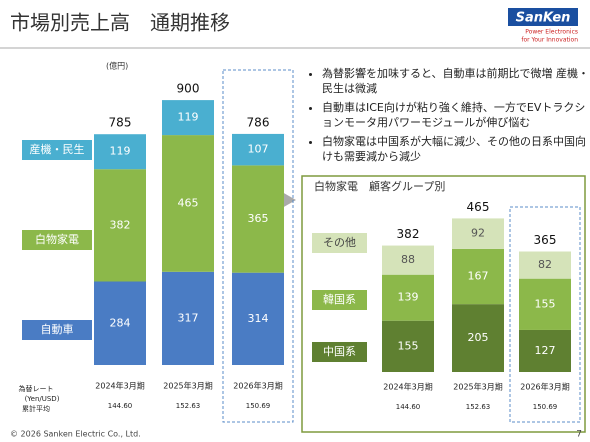 The image size is (590, 442). What do you see at coordinates (117, 66) in the screenshot?
I see `unit-label: (億円)` at bounding box center [117, 66].